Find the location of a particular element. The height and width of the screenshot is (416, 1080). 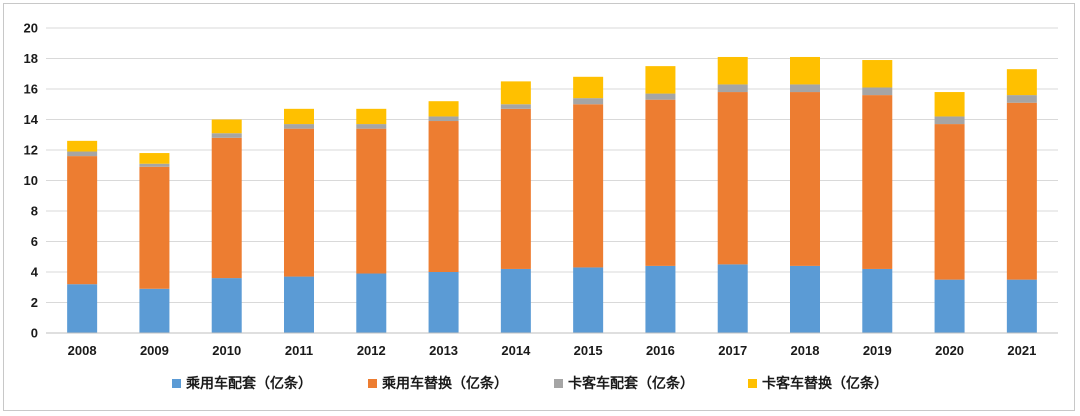

x-tick-label: 2011 is located at coordinates (299, 350).